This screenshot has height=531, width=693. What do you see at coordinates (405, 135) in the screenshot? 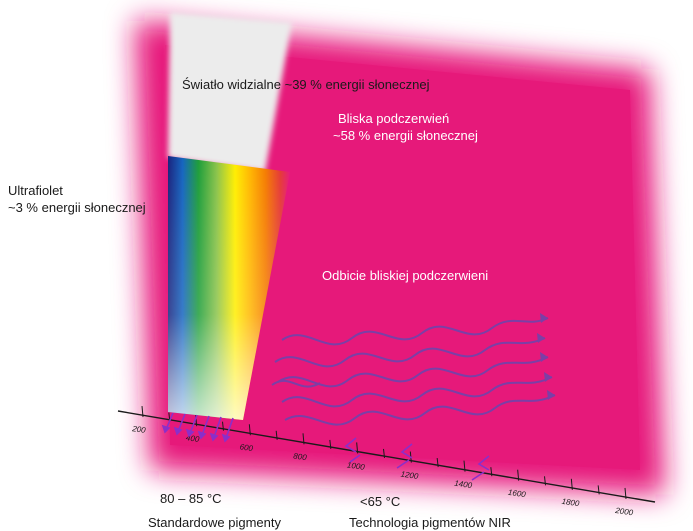
I see `nir-label-line2: ~58 % energii słonecznej` at bounding box center [405, 135].